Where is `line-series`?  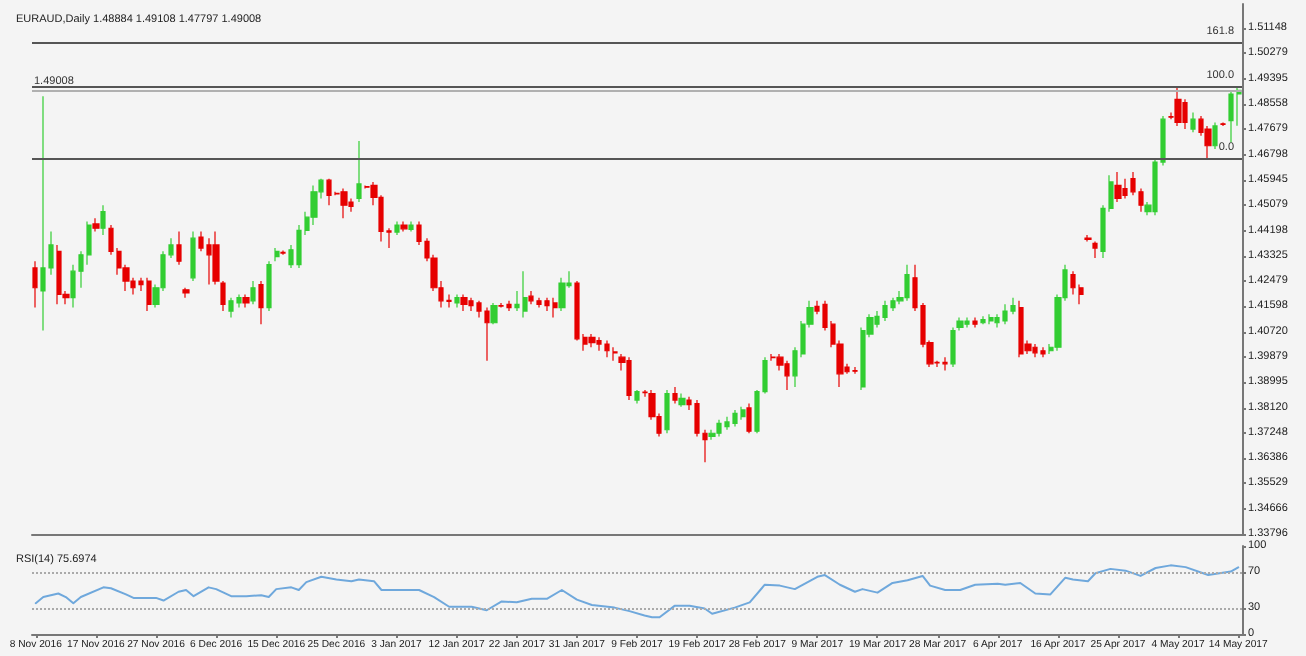
line-series is located at coordinates (637, 591).